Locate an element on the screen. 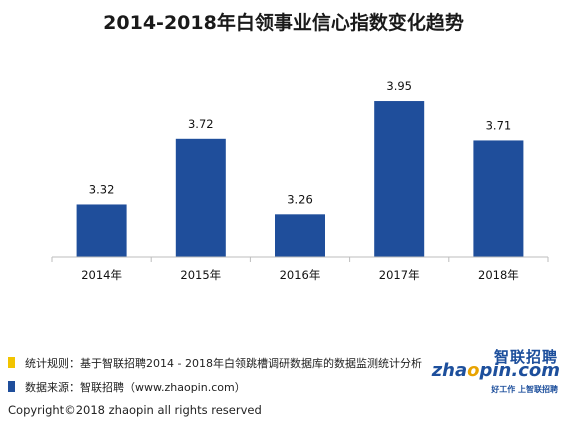 The width and height of the screenshot is (567, 423). blue-square-icon is located at coordinates (11, 386).